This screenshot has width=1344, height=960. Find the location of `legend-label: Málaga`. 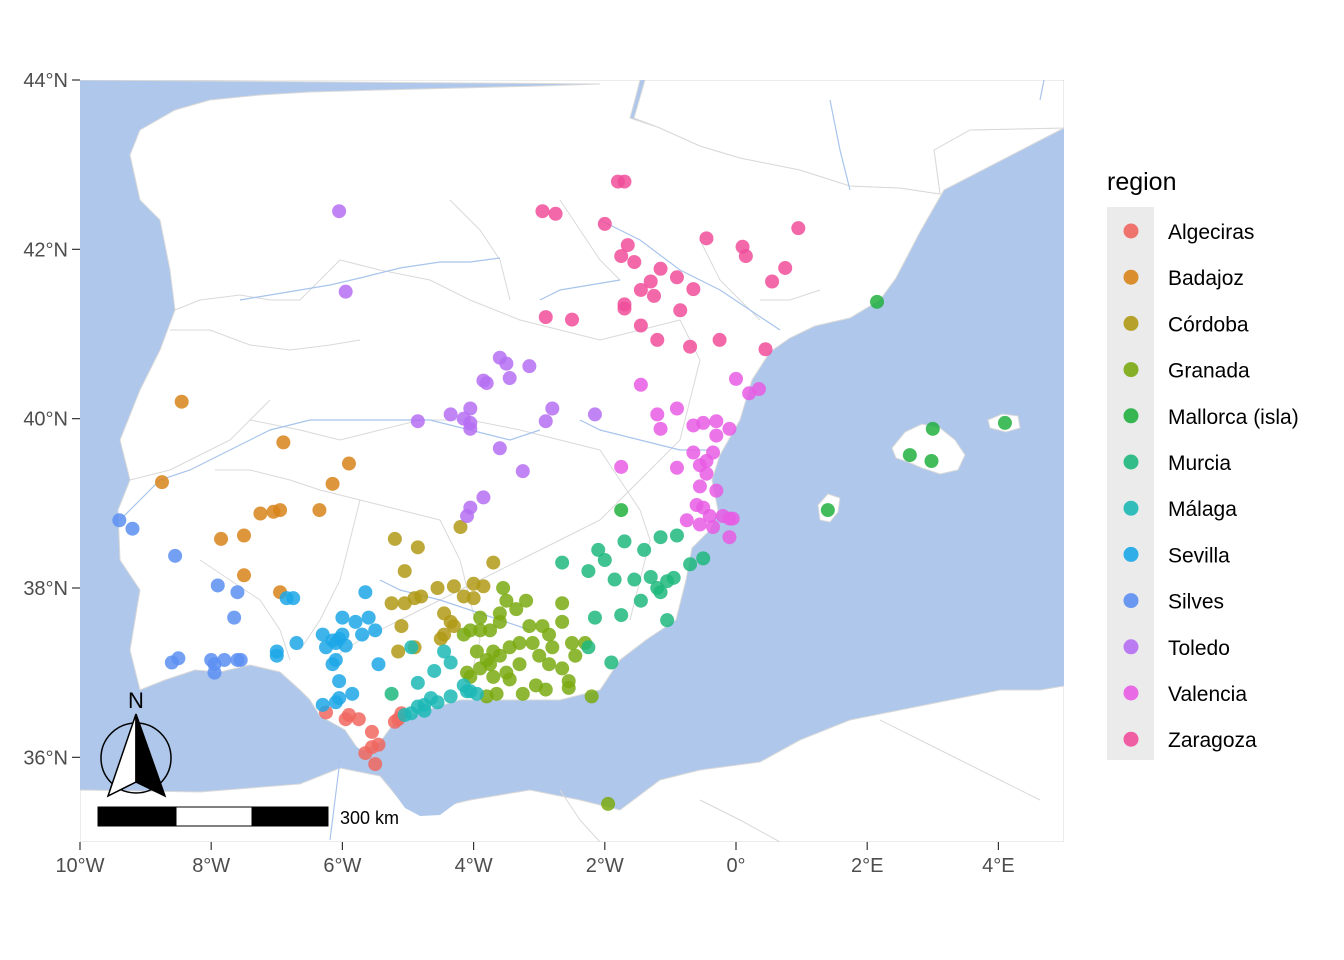

legend-label: Málaga is located at coordinates (1202, 509).